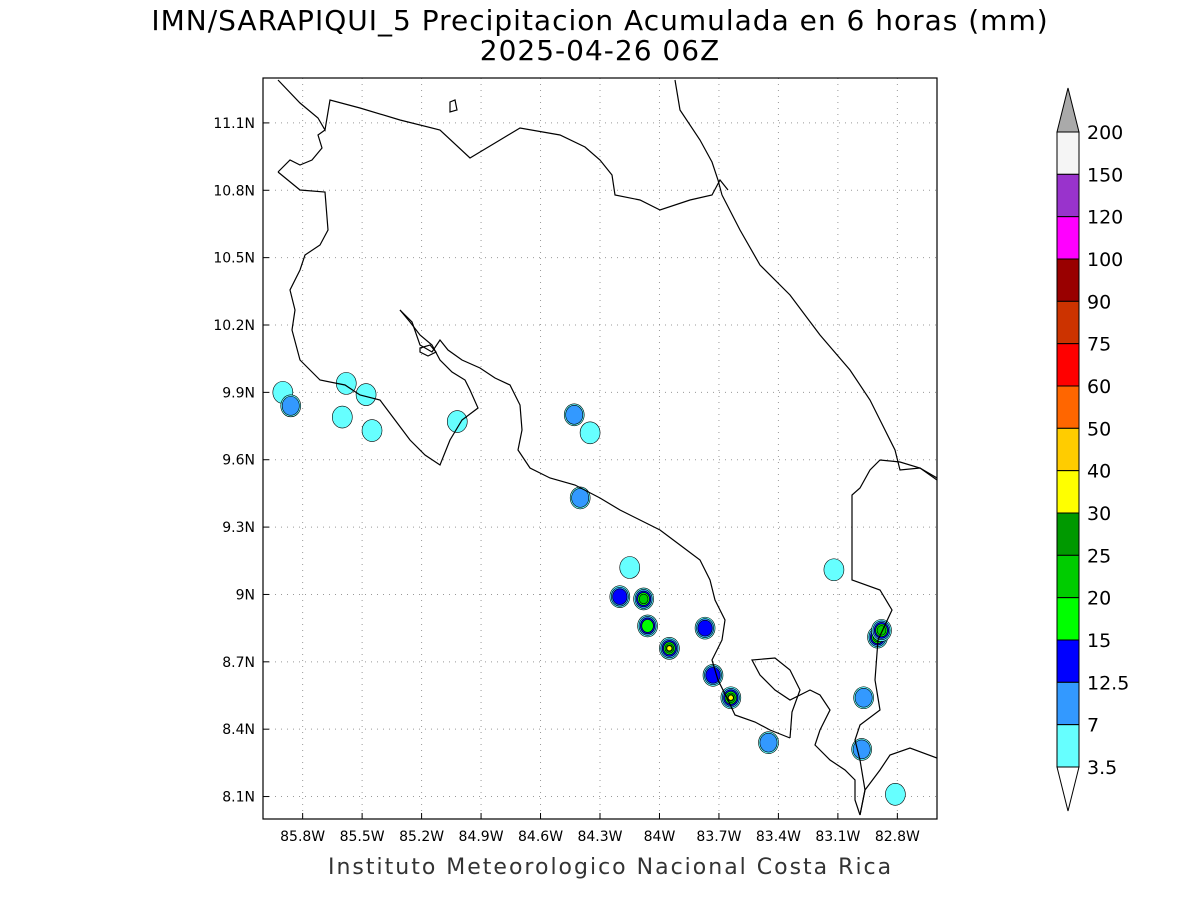 The width and height of the screenshot is (1200, 900). What do you see at coordinates (1068, 789) in the screenshot?
I see `colorbar-underflow-triangle` at bounding box center [1068, 789].